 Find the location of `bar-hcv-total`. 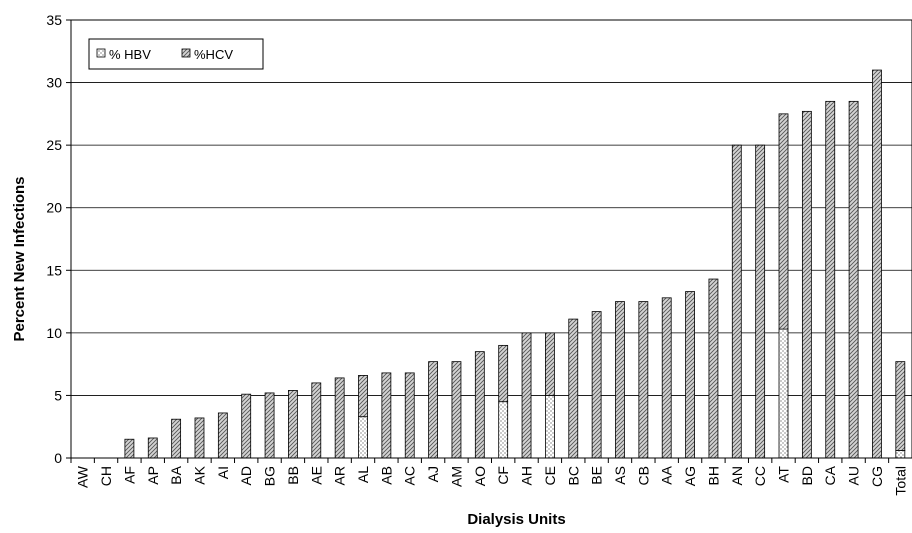

bar-hcv-total is located at coordinates (900, 406).